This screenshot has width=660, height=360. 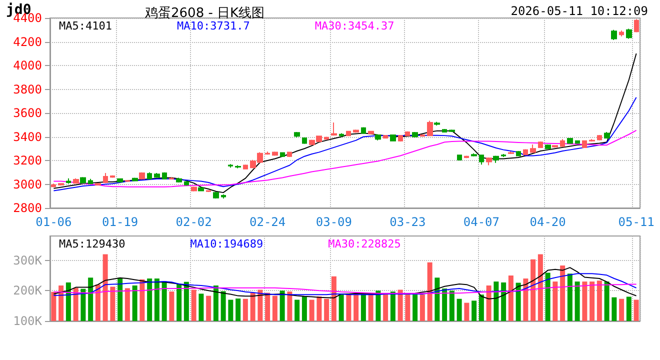 I want to click on x-tick-label: 03-09, so click(x=334, y=222).